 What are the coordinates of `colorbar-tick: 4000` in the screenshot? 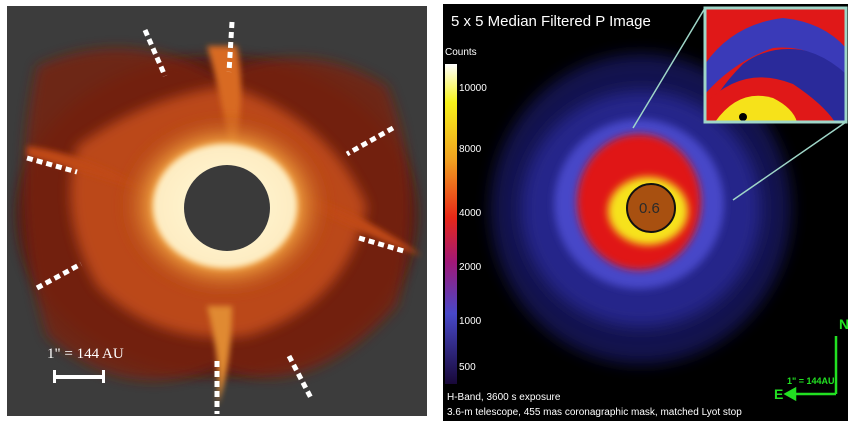 It's located at (470, 213).